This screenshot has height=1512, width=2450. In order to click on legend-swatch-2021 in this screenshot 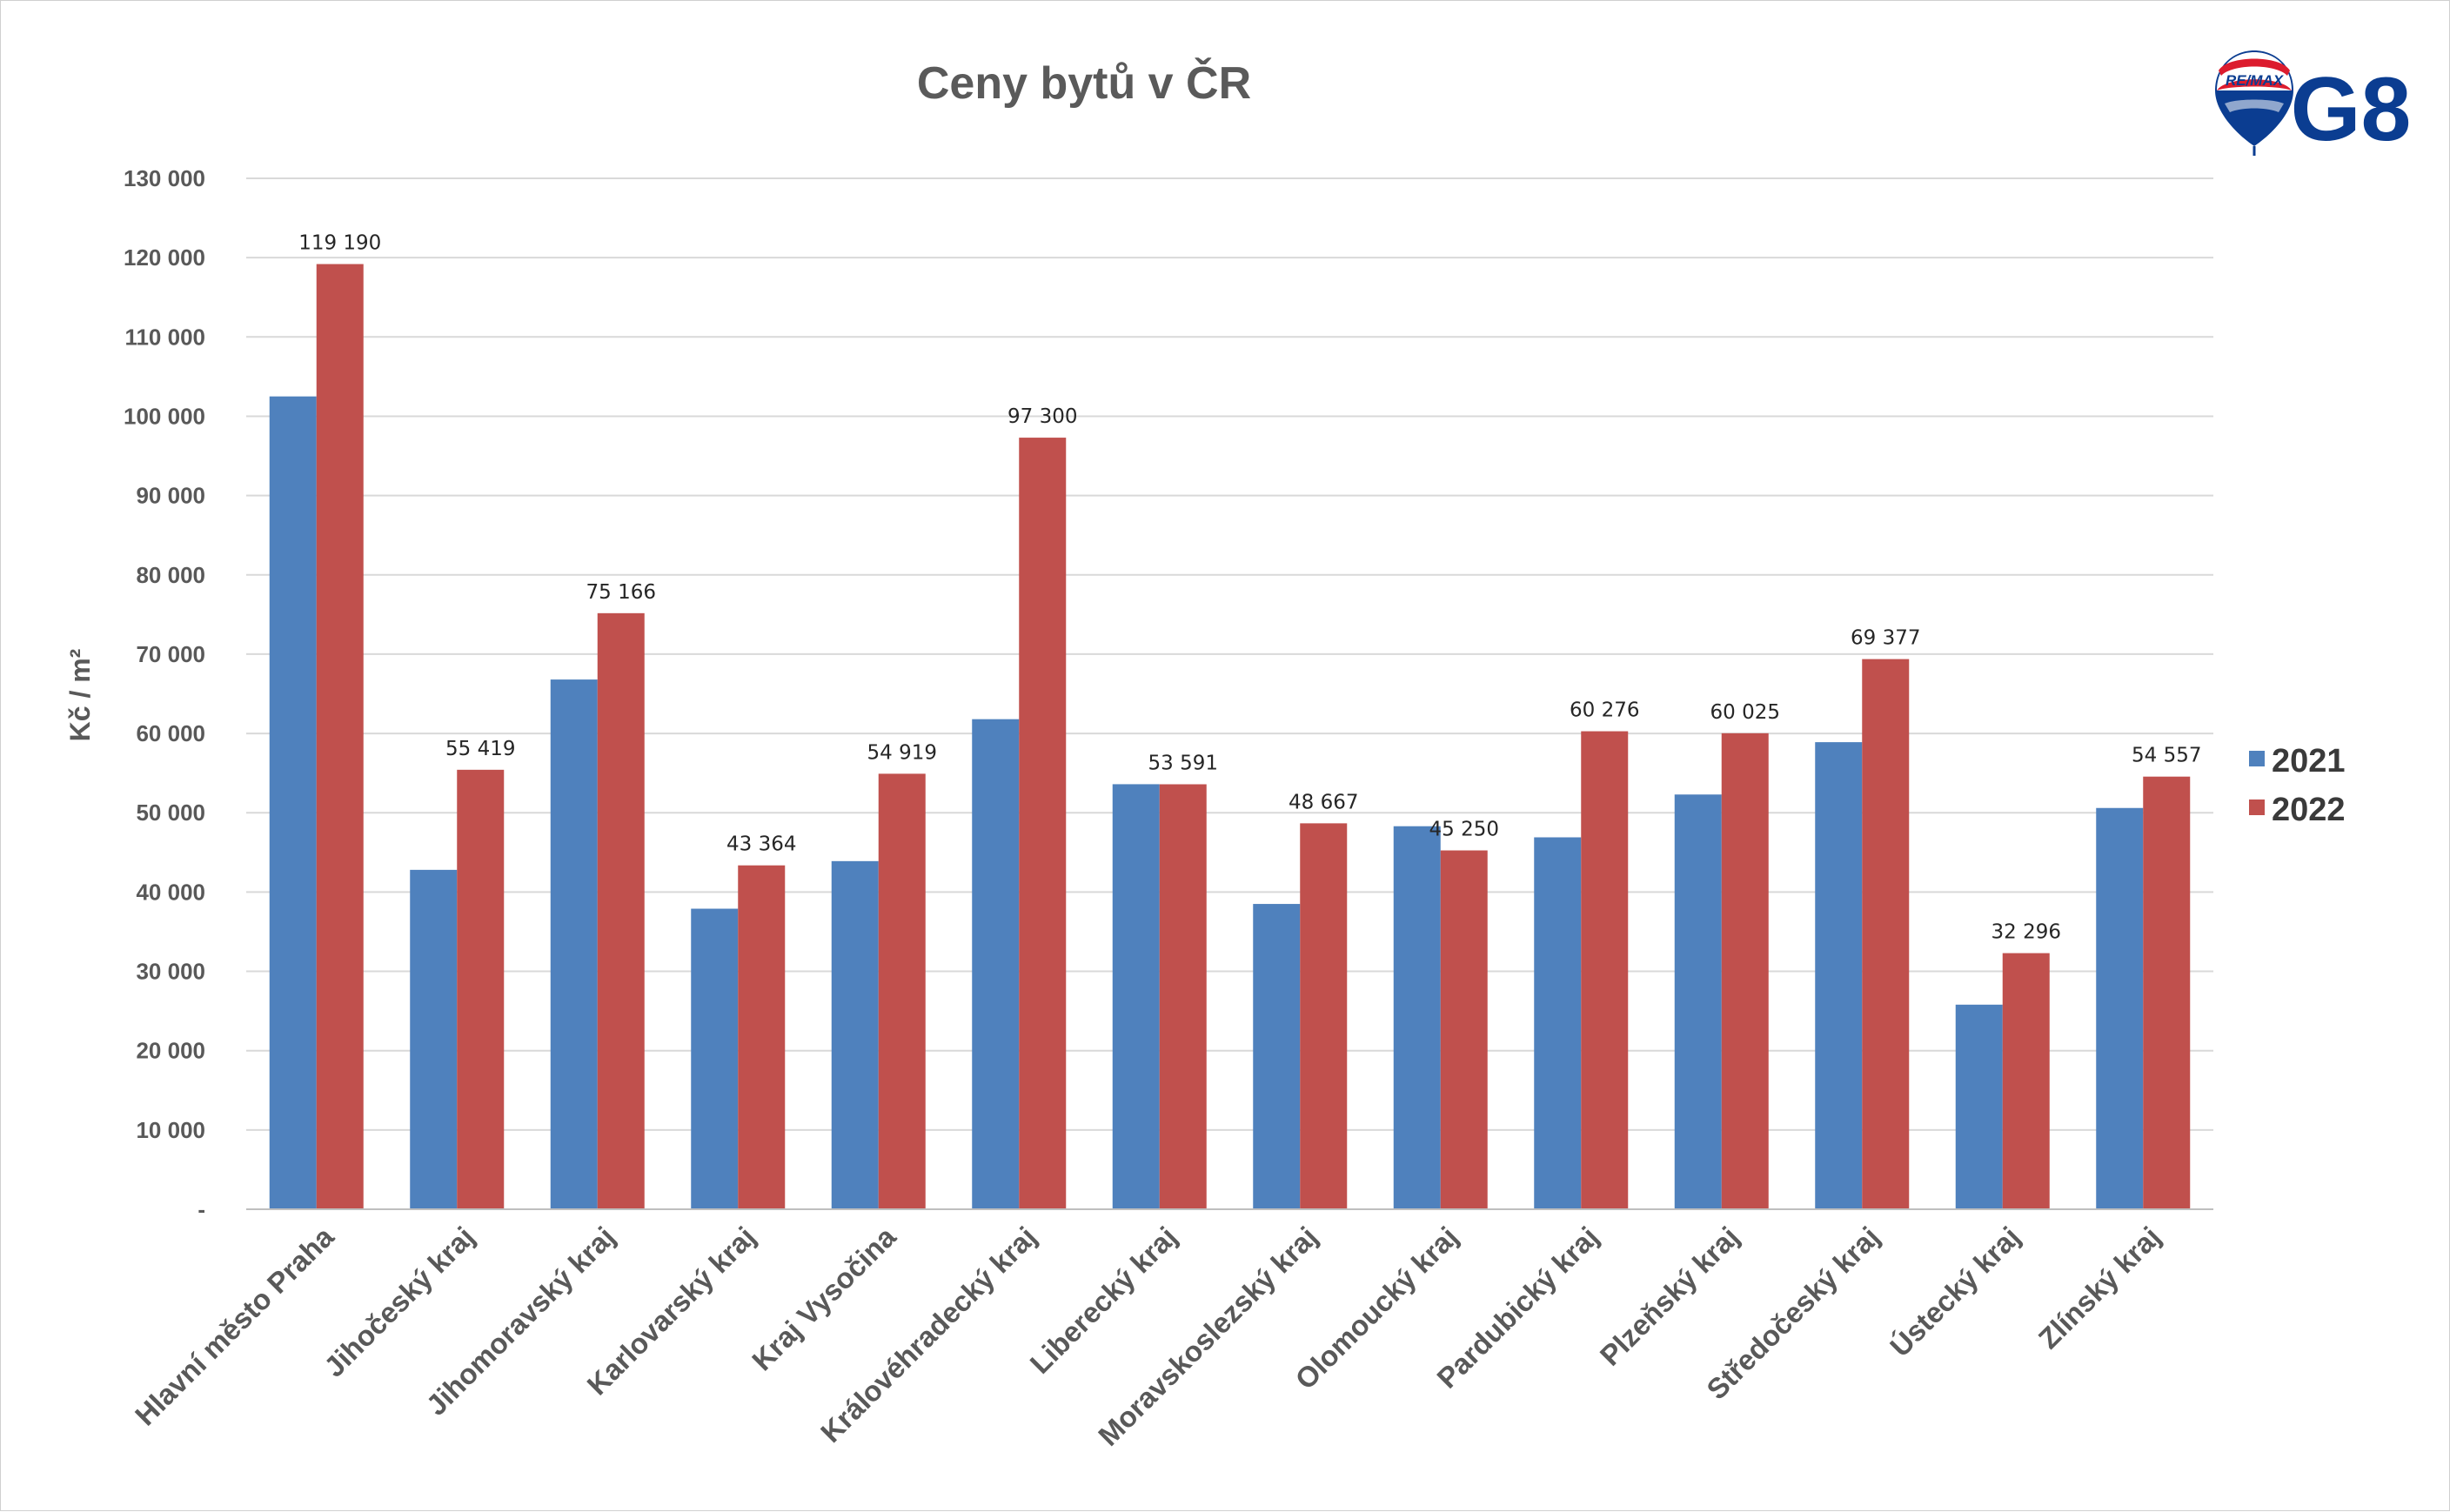, I will do `click(2257, 758)`.